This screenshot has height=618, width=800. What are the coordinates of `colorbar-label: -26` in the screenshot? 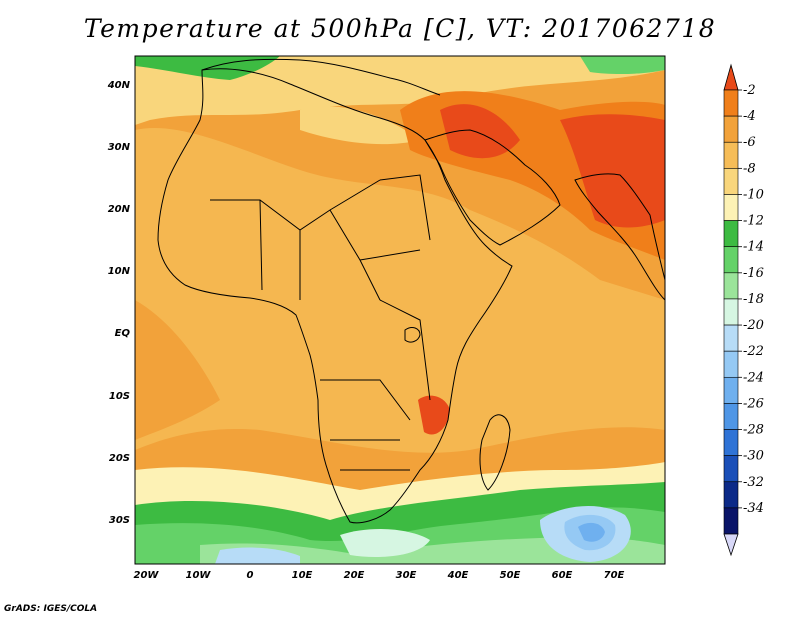 It's located at (753, 403).